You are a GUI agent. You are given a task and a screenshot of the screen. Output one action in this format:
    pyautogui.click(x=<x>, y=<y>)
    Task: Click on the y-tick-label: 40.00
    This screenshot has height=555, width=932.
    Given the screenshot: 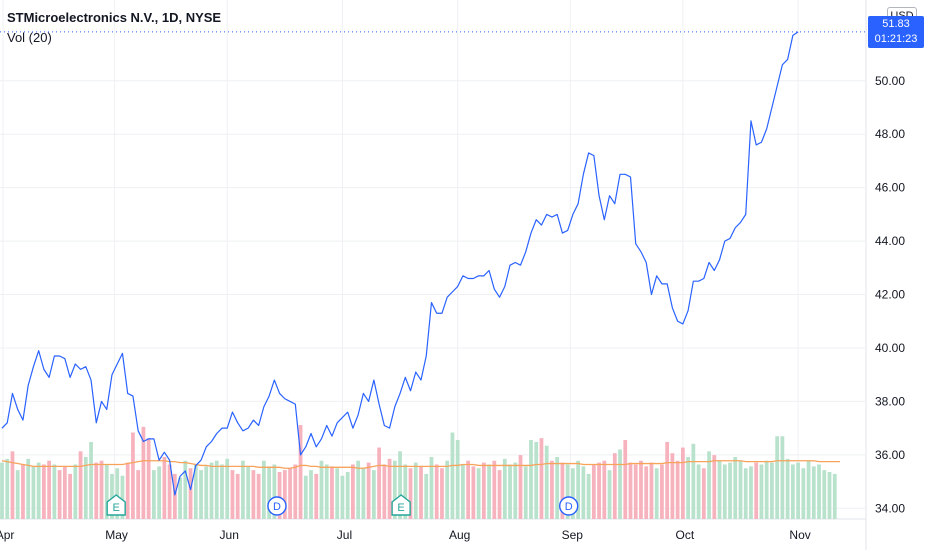 What is the action you would take?
    pyautogui.click(x=890, y=348)
    